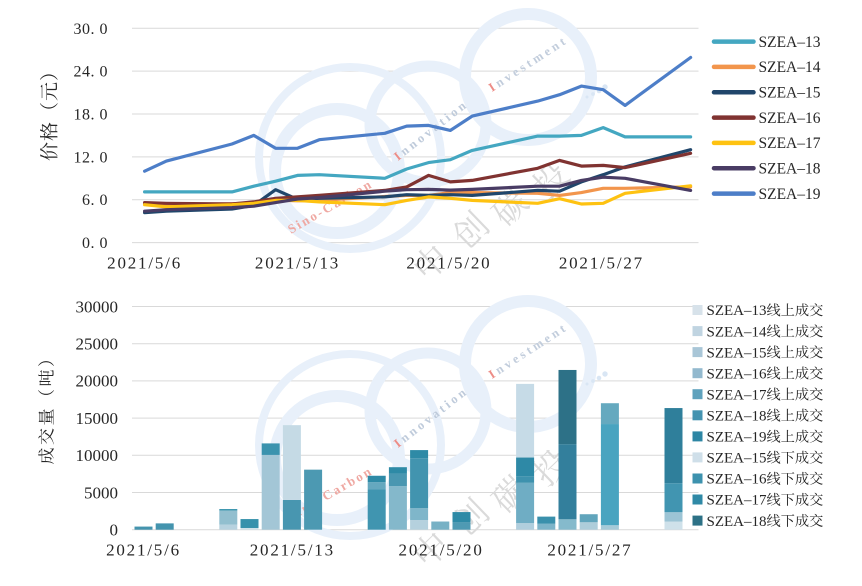 The width and height of the screenshot is (862, 586). What do you see at coordinates (91, 72) in the screenshot?
I see `svg-text: 24. 0` at bounding box center [91, 72].